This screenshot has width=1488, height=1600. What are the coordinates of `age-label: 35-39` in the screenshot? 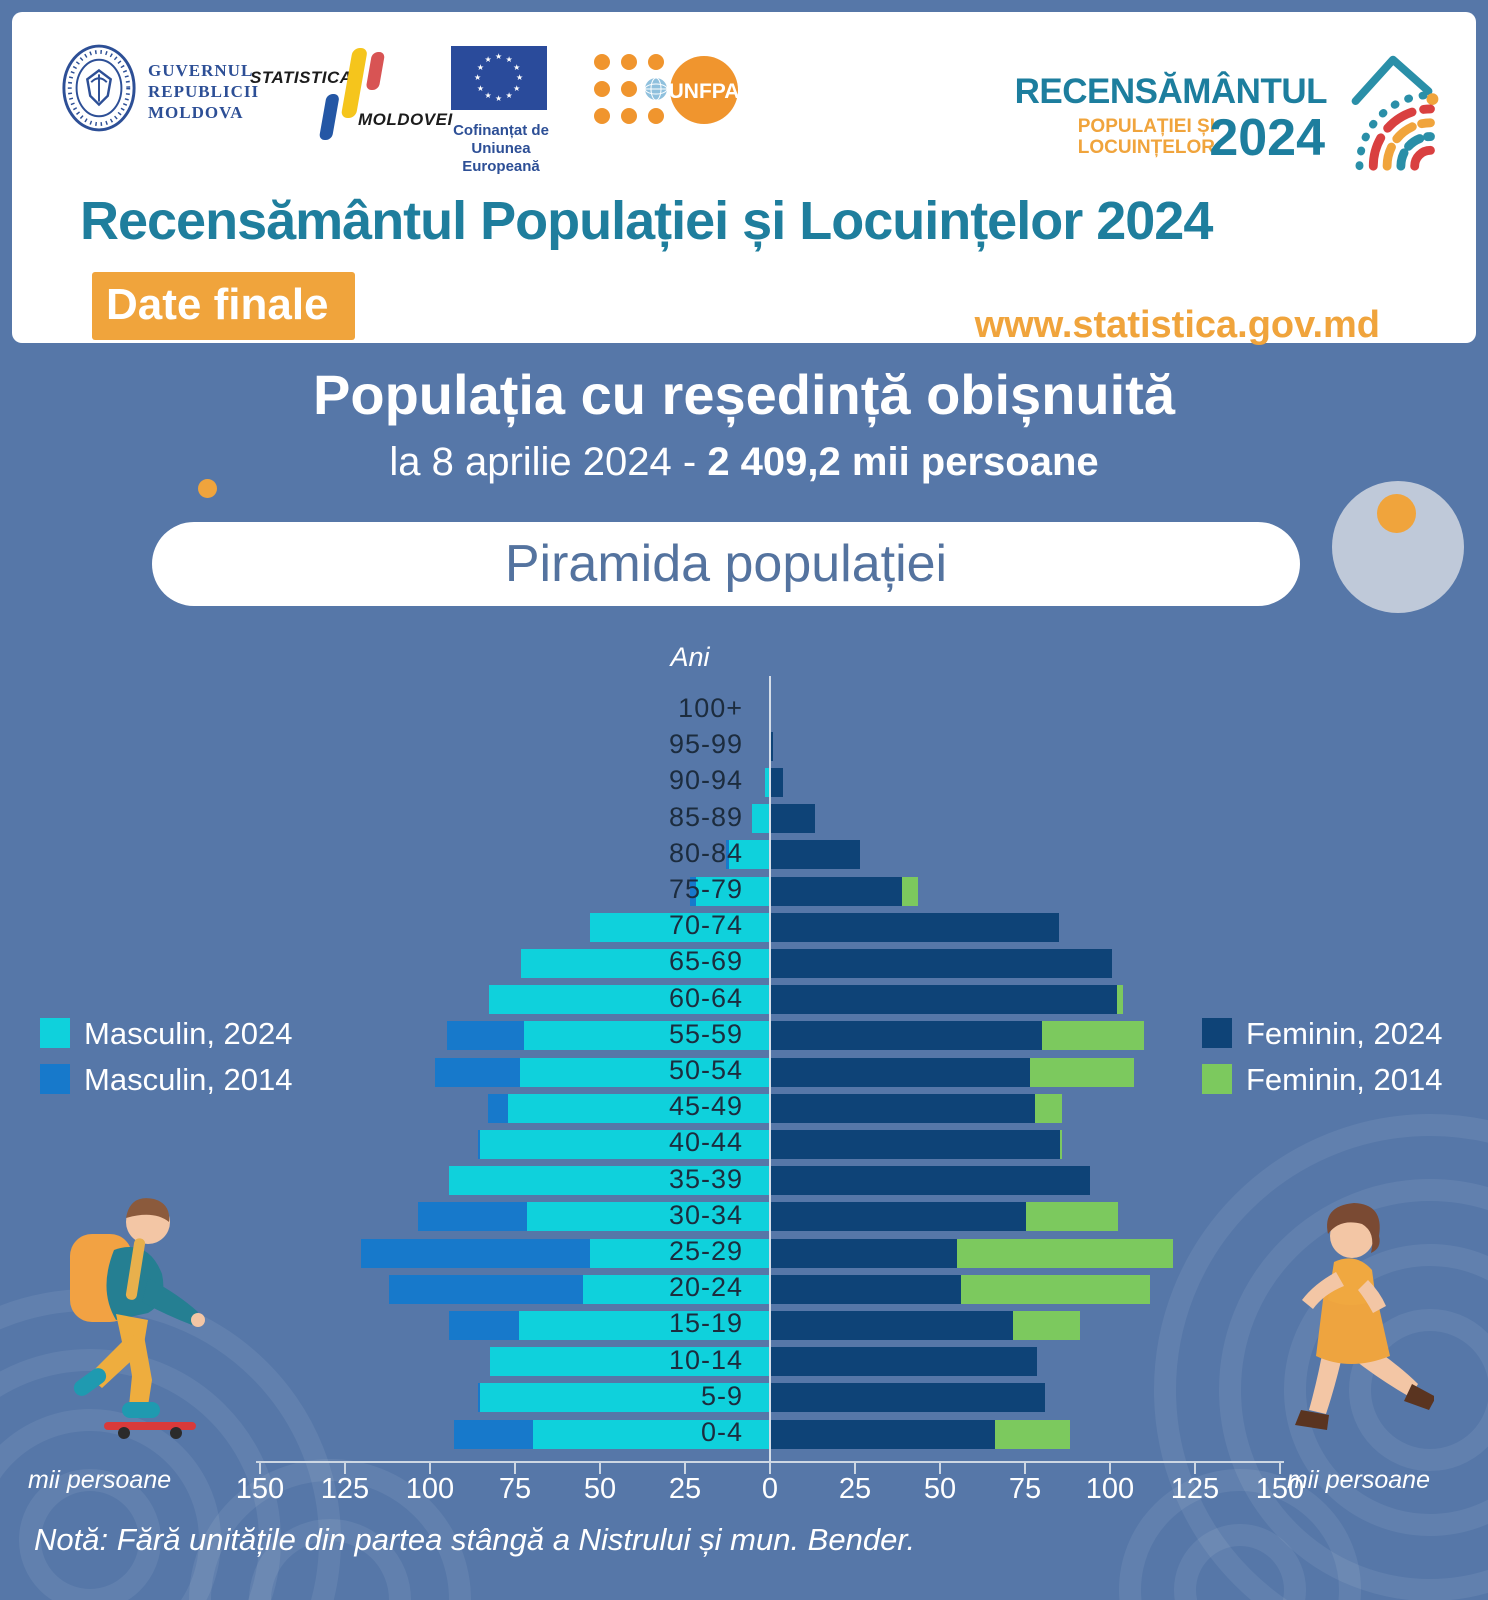 It's located at (705, 1178).